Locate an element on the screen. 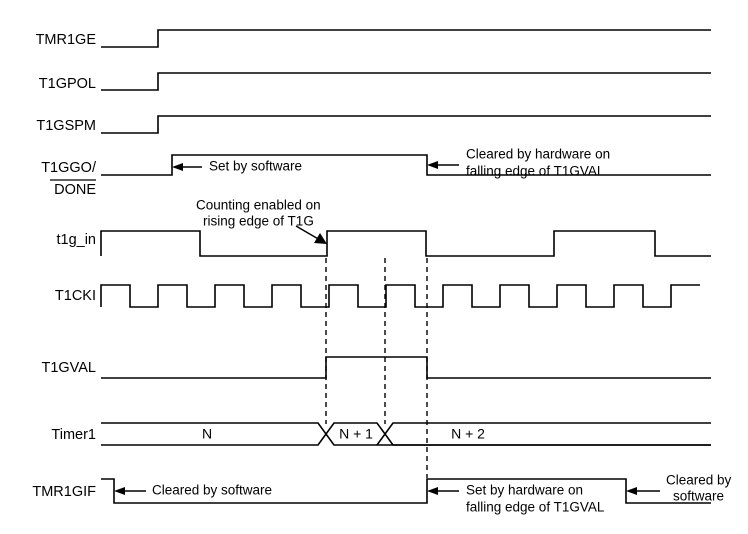  waveform-t1ggo-done is located at coordinates (406, 165).